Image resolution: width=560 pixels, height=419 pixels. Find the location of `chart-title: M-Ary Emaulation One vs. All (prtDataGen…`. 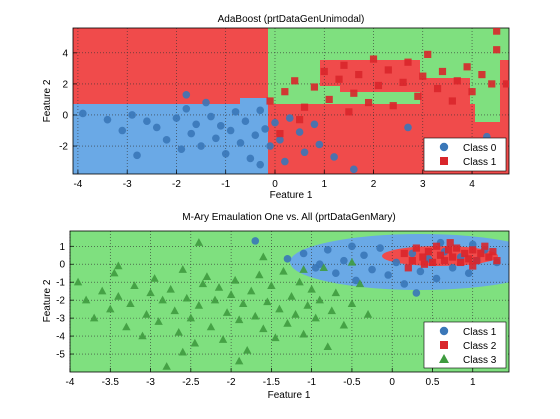

chart-title: M-Ary Emaulation One vs. All (prtDataGen… is located at coordinates (288, 217).